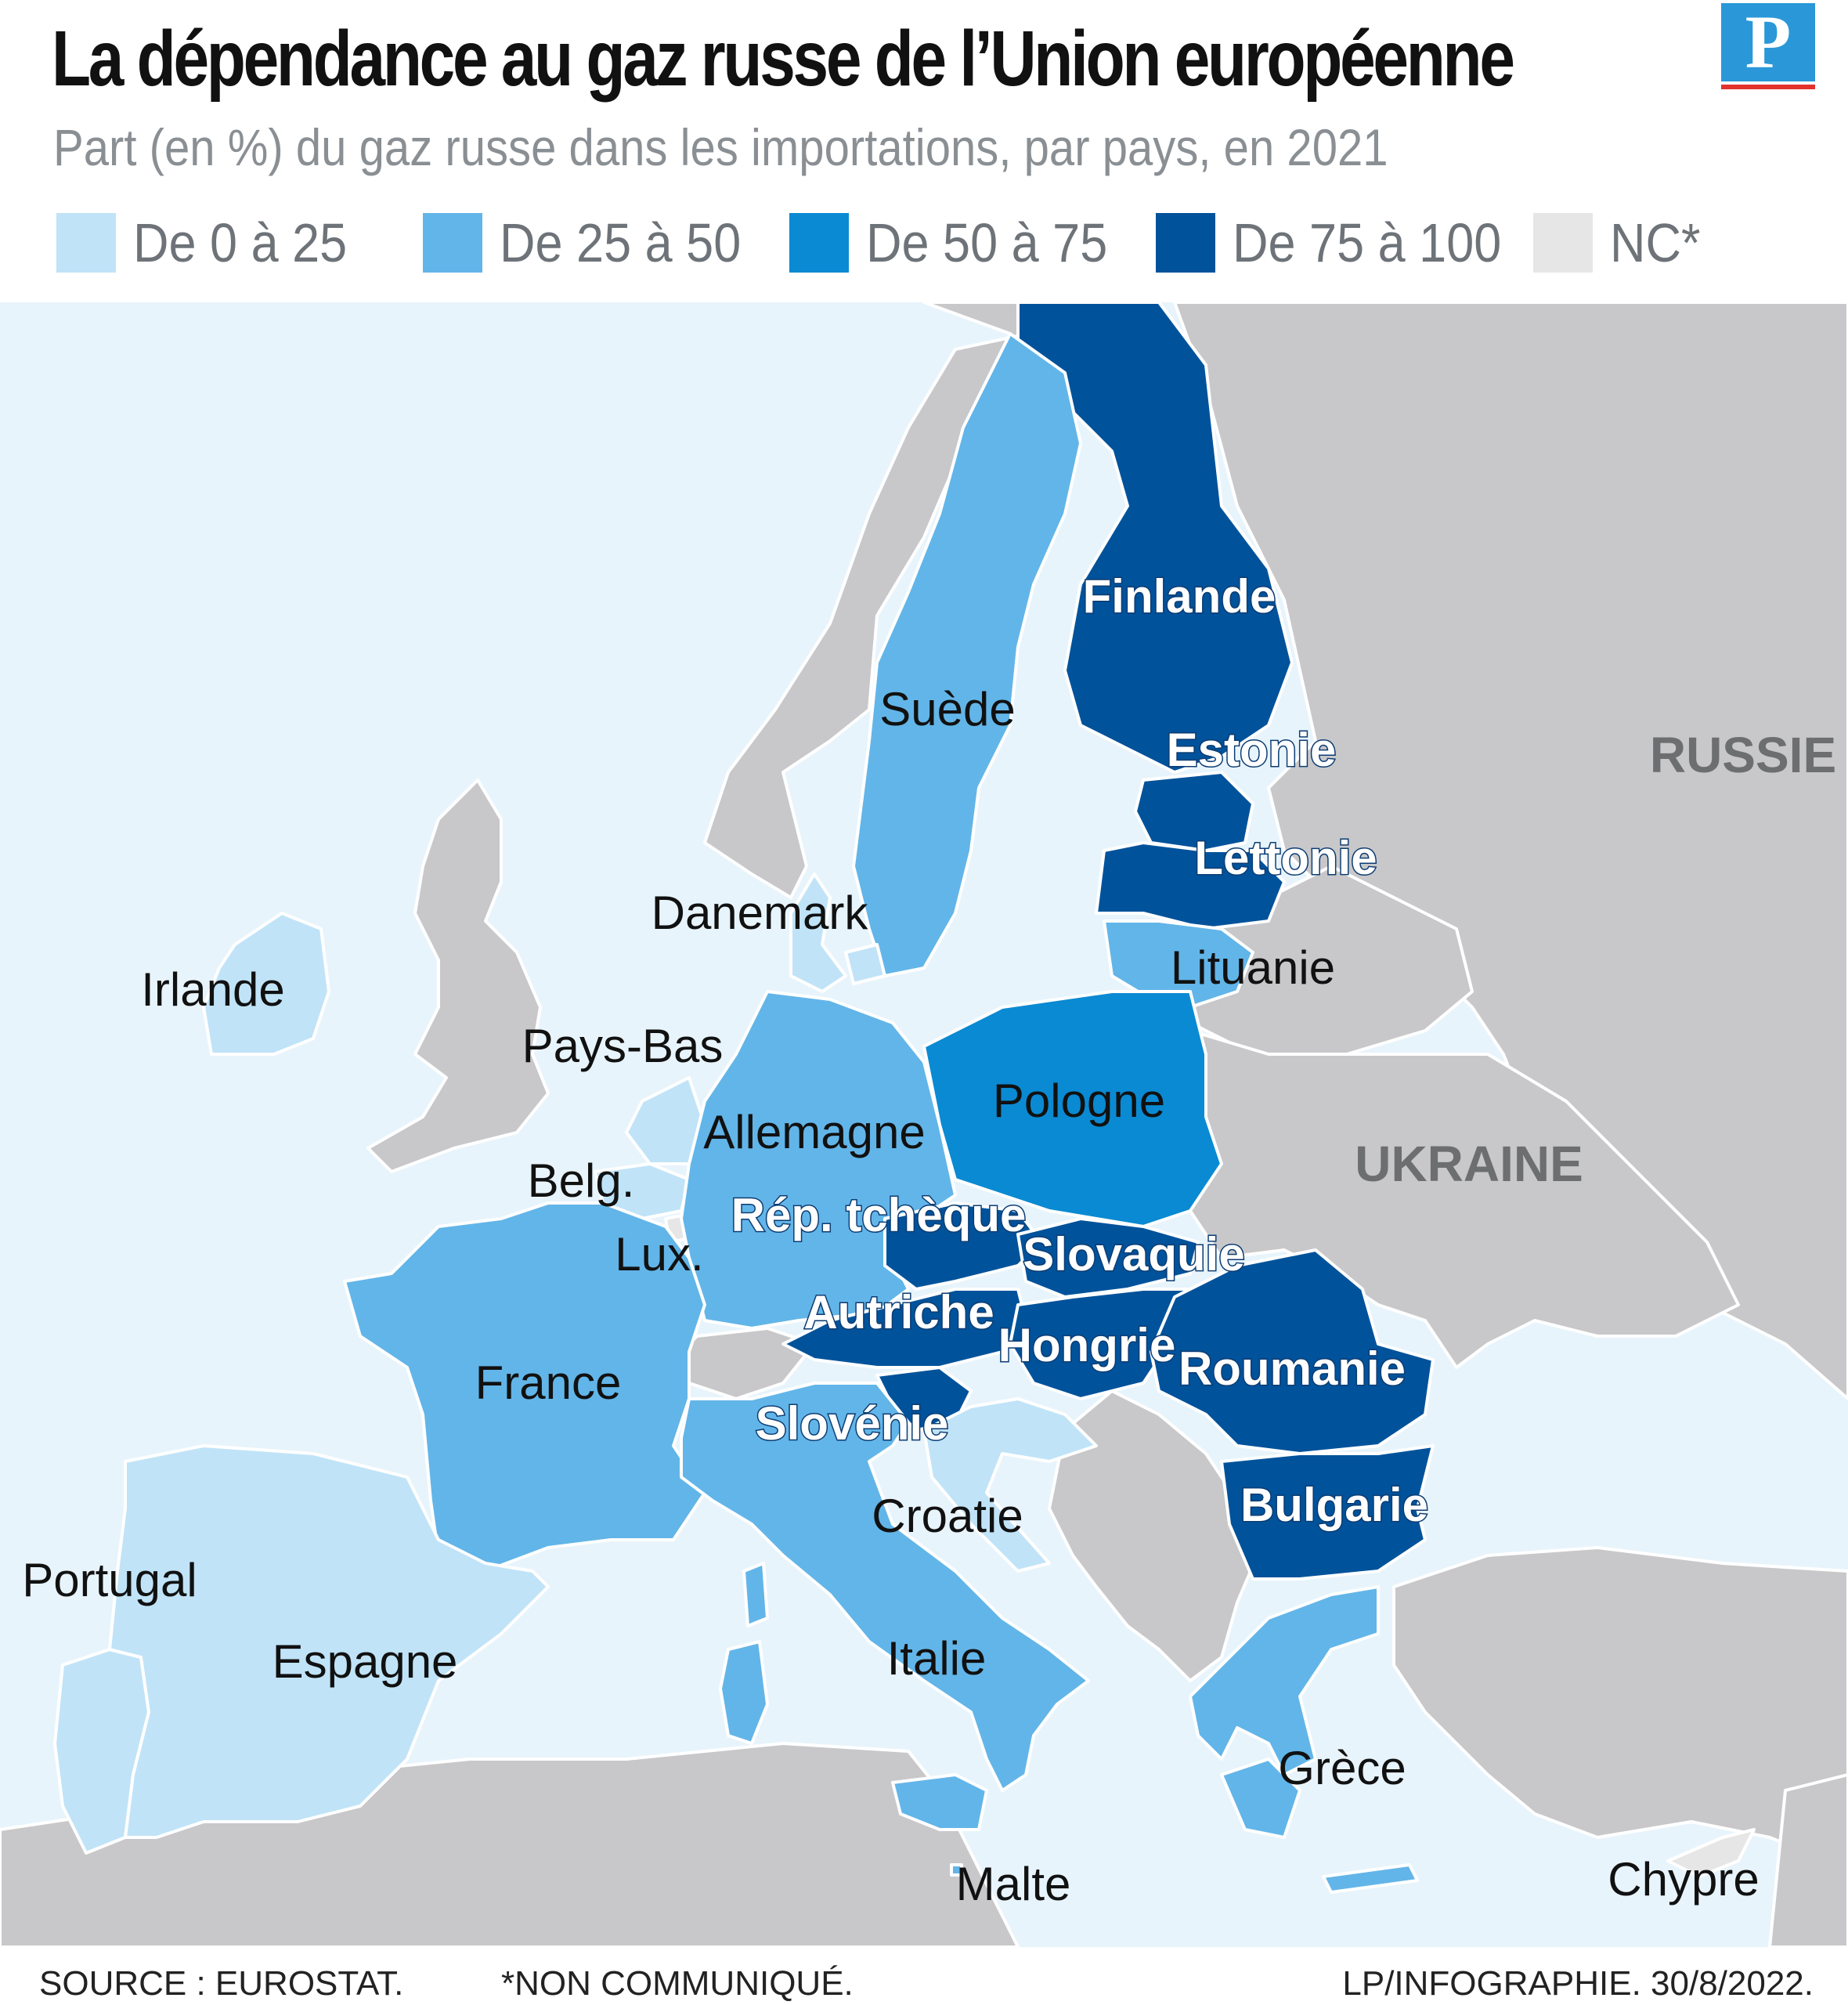 This screenshot has width=1848, height=2005. I want to click on legend-item-50-75: De 50 à 75, so click(961, 243).